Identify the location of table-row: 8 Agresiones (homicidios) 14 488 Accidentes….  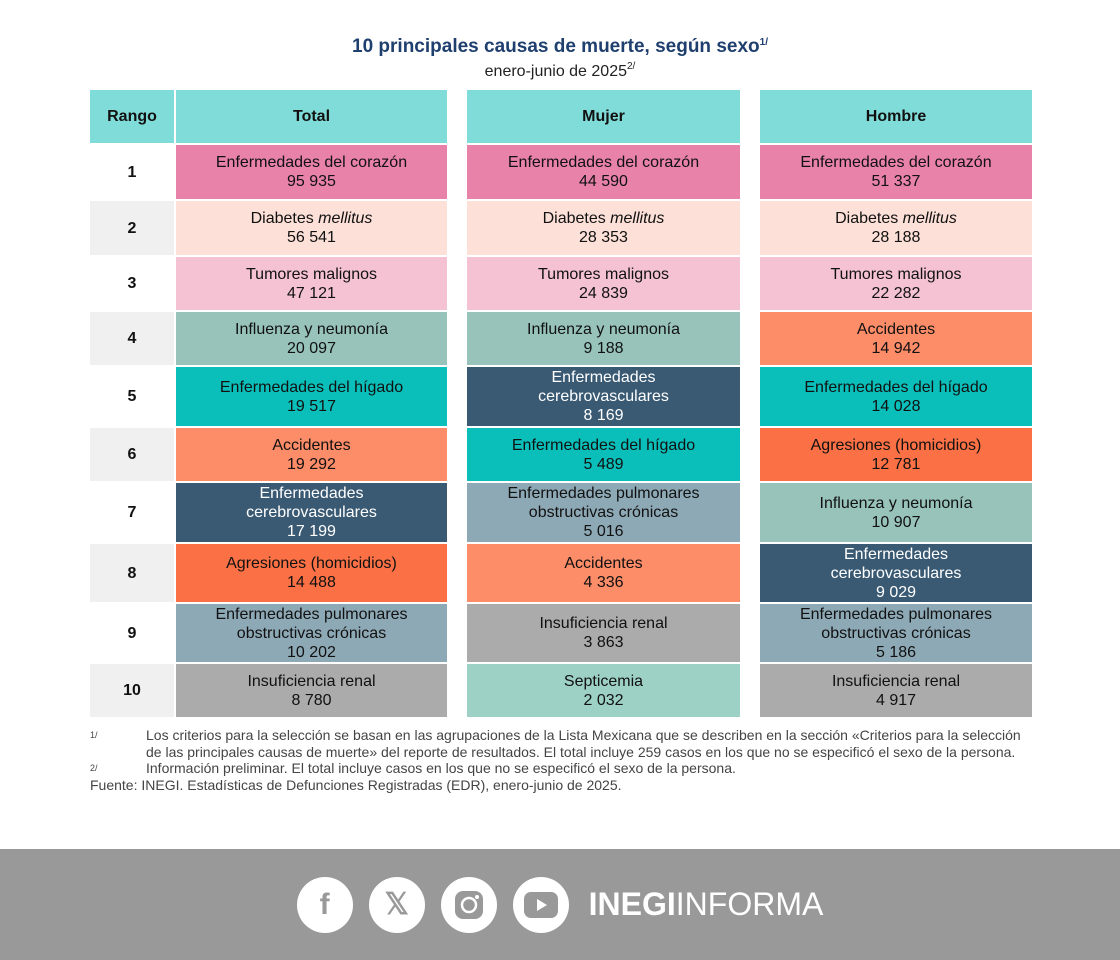
(561, 573).